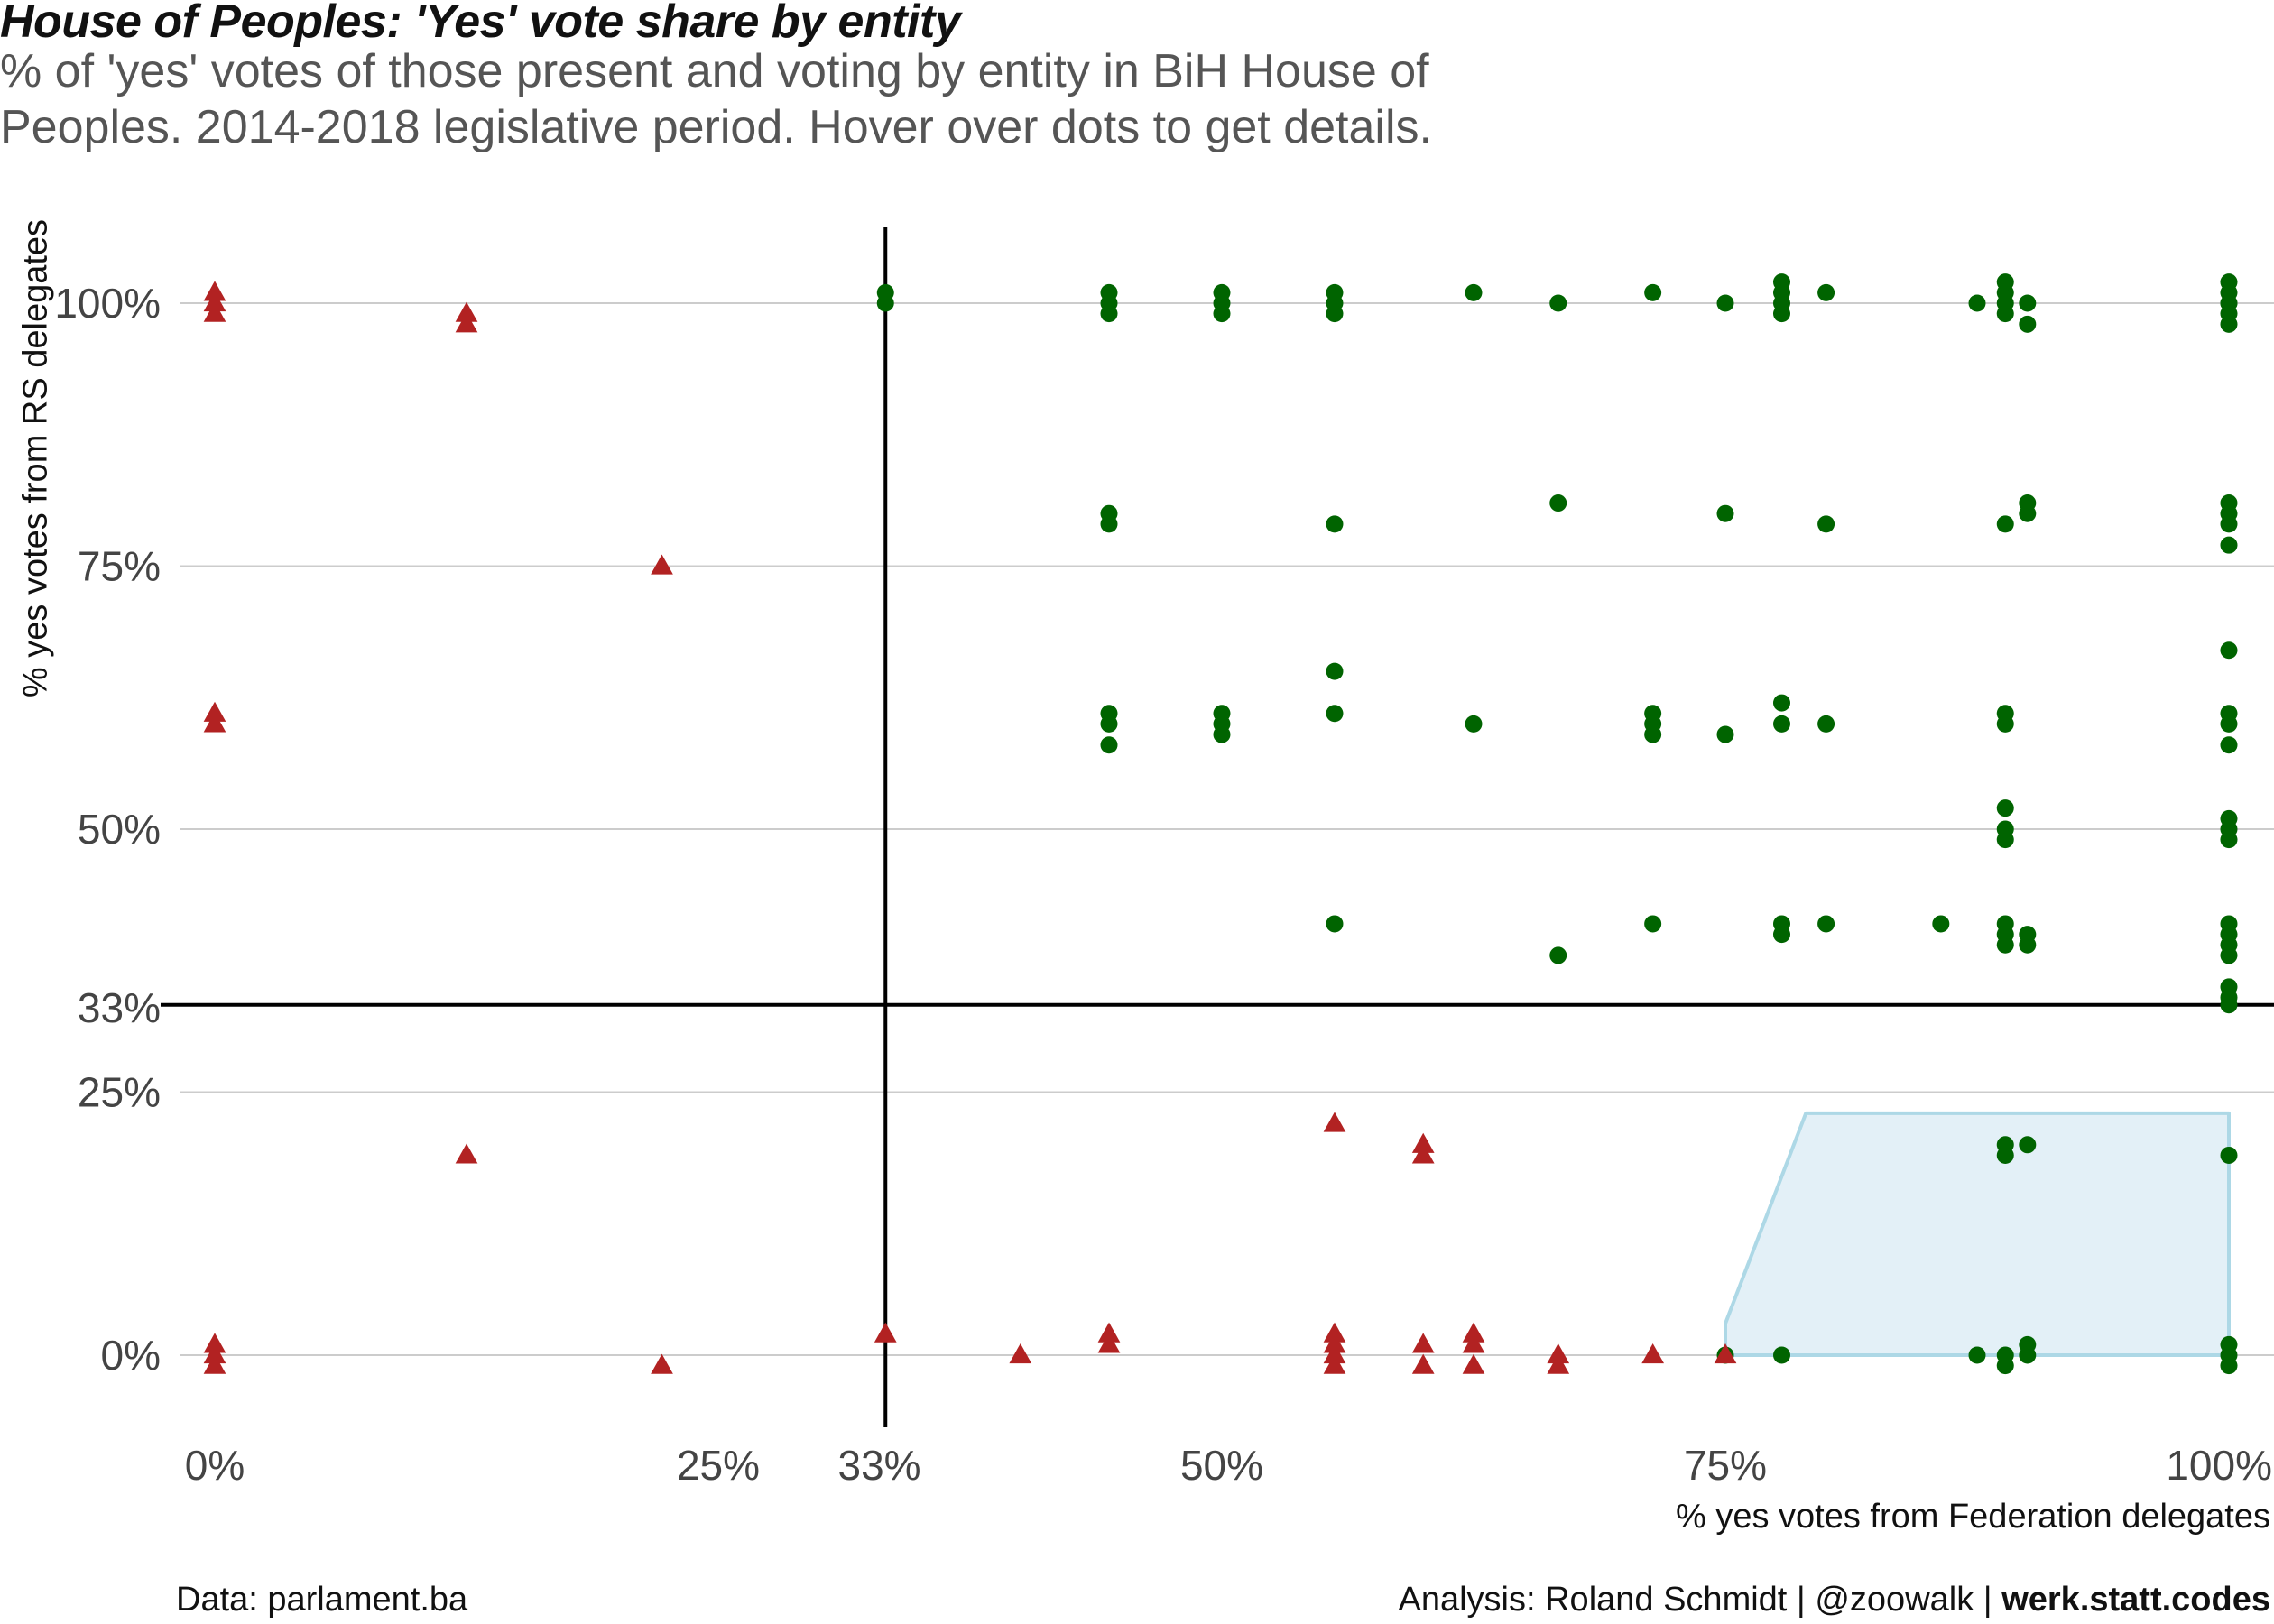 This screenshot has height=1624, width=2274. I want to click on x-axis-ticks: 0% 25% 33% 50% 75% 100%, so click(1228, 1465).